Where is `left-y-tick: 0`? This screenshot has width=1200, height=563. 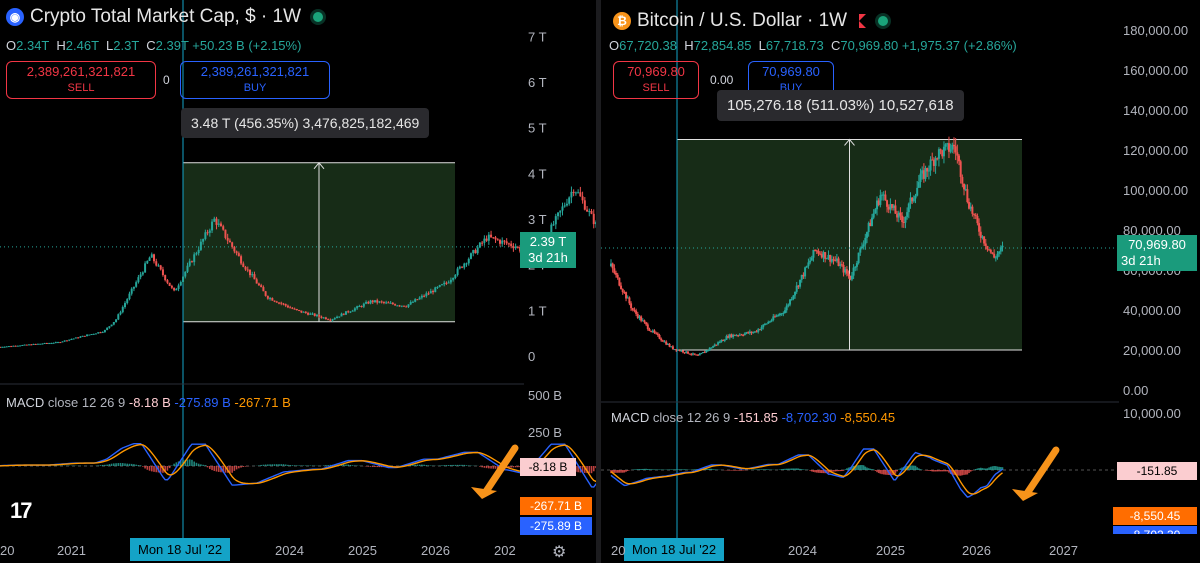 left-y-tick: 0 is located at coordinates (531, 356).